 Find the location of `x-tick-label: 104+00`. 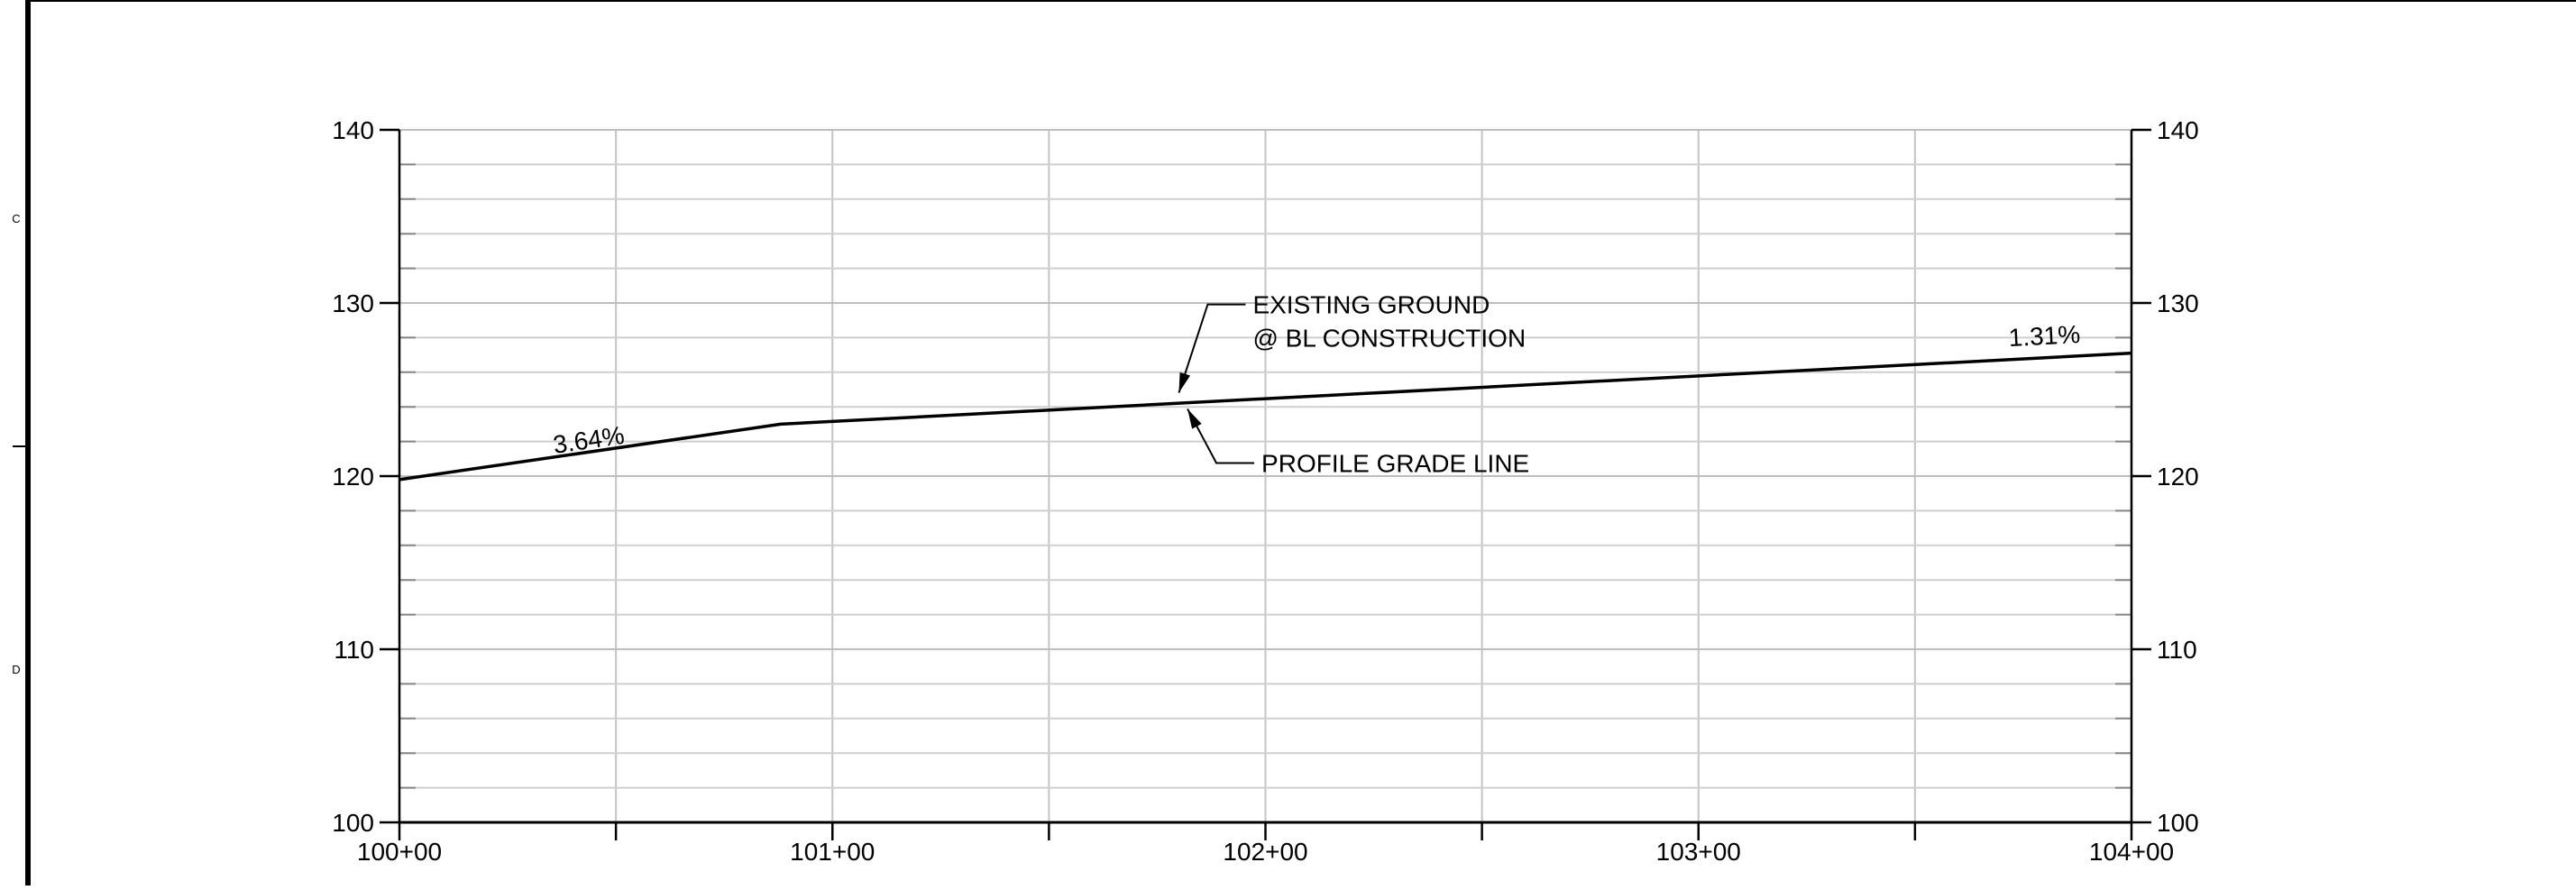

x-tick-label: 104+00 is located at coordinates (2131, 852).